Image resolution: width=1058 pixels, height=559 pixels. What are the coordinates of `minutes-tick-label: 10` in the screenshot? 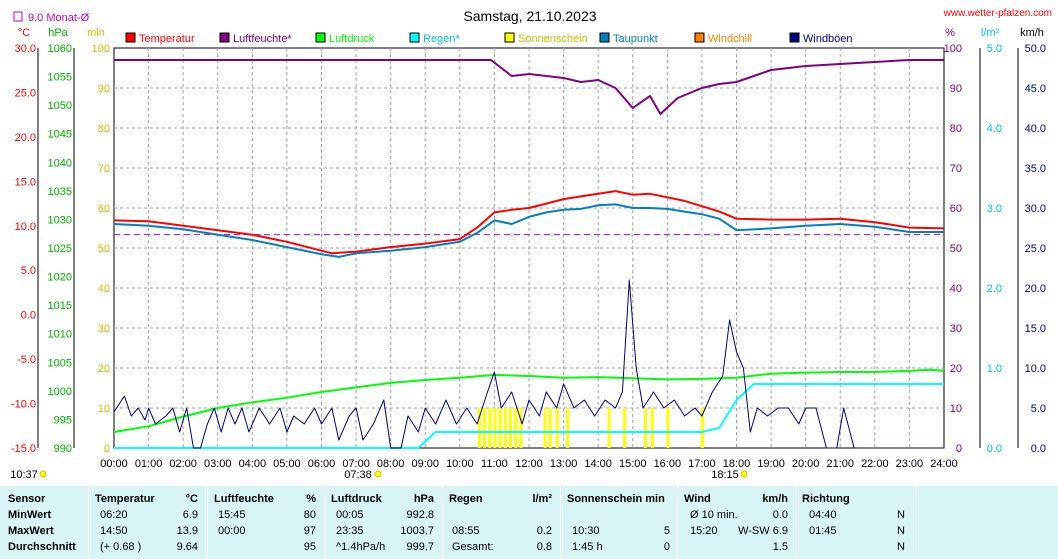 It's located at (104, 409).